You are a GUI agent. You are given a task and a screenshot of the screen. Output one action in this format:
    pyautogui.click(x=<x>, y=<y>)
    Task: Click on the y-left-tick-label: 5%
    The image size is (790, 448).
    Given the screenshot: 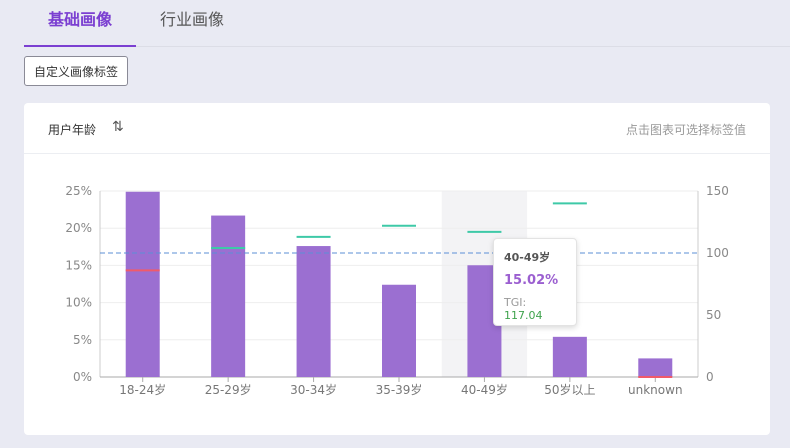 What is the action you would take?
    pyautogui.click(x=82, y=340)
    